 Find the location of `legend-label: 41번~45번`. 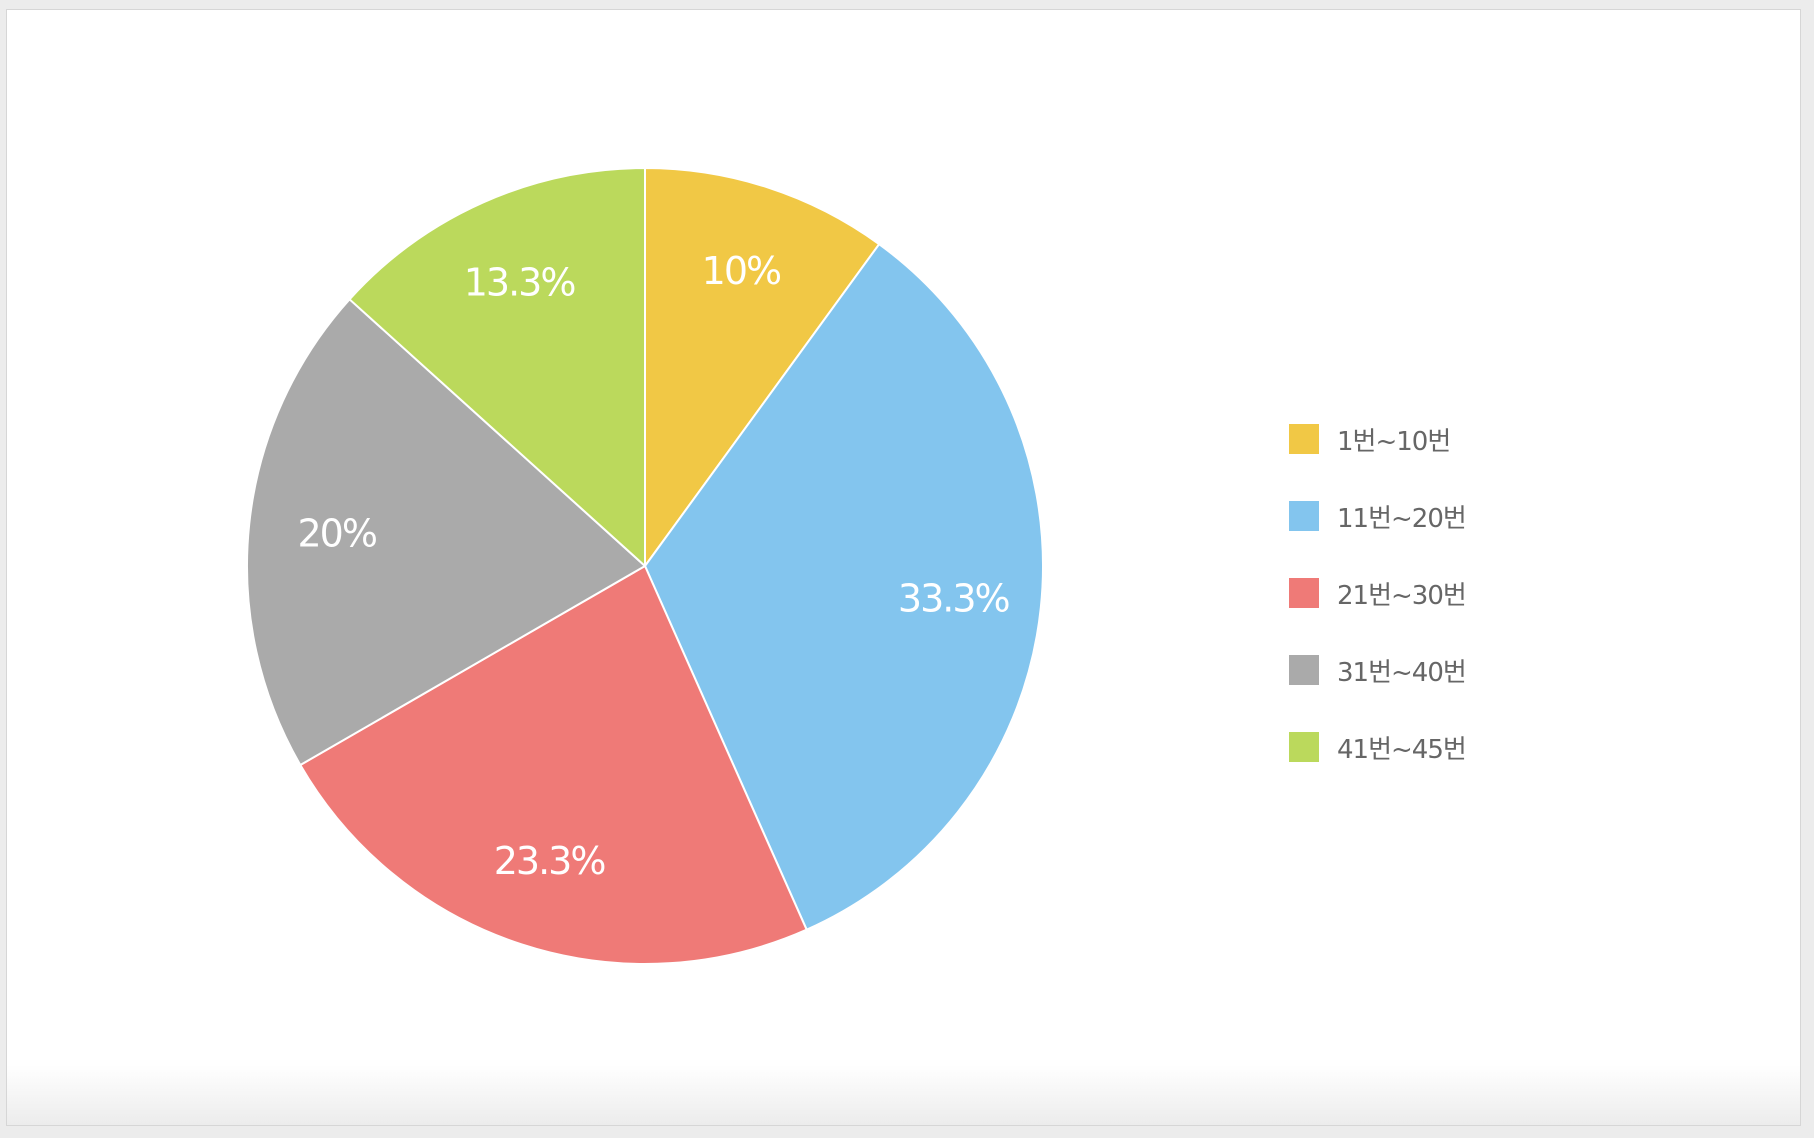

legend-label: 41번~45번 is located at coordinates (1402, 749).